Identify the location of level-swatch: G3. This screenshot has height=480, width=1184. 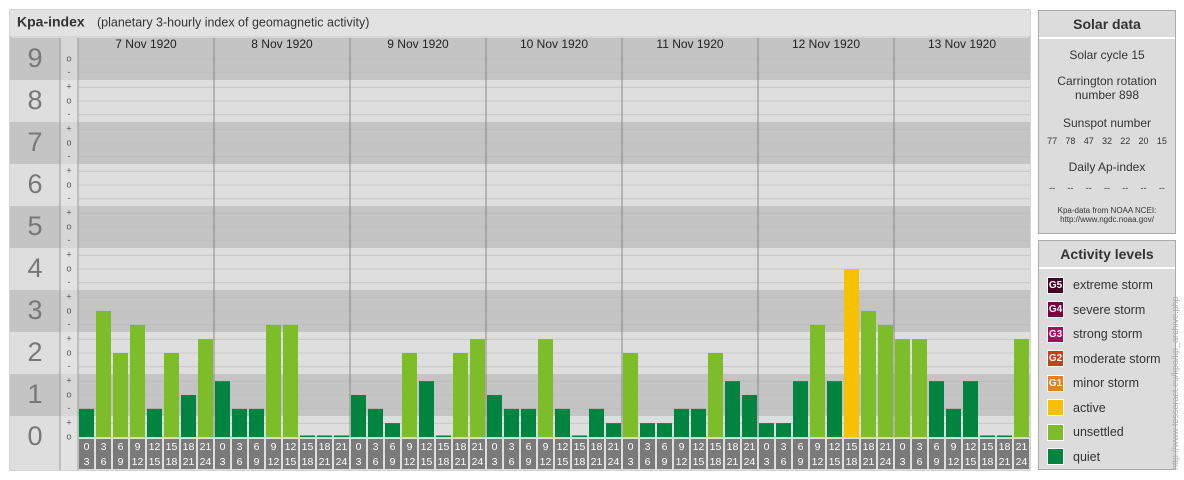
(1055, 334).